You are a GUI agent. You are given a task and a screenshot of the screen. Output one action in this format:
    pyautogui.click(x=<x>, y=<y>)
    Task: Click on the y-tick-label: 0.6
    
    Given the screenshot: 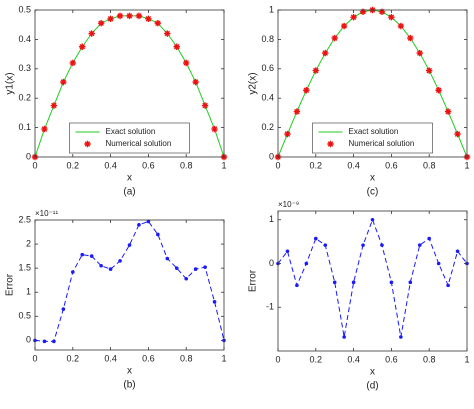 What is the action you would take?
    pyautogui.click(x=267, y=68)
    